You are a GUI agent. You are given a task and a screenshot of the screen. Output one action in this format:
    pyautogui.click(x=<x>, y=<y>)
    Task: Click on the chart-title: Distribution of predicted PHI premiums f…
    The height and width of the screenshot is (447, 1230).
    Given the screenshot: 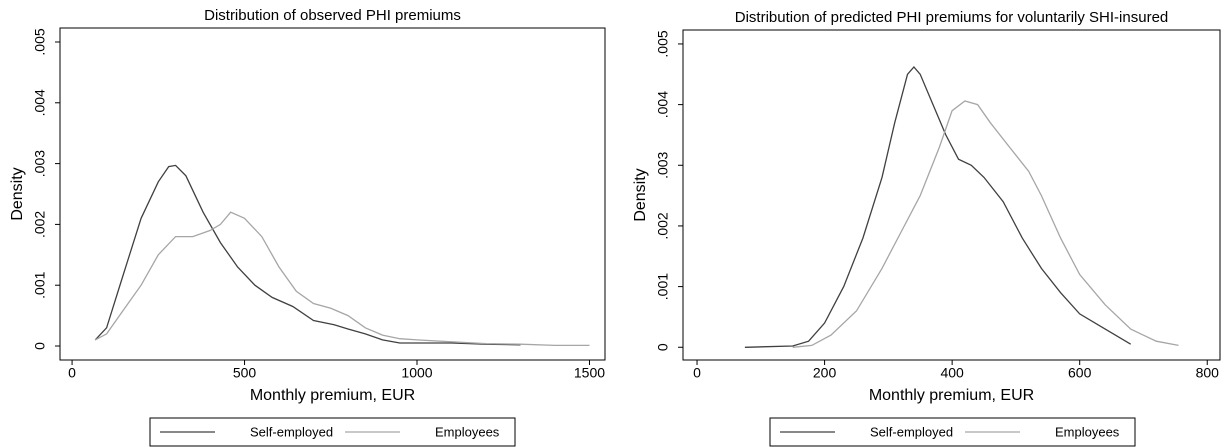 What is the action you would take?
    pyautogui.click(x=952, y=17)
    